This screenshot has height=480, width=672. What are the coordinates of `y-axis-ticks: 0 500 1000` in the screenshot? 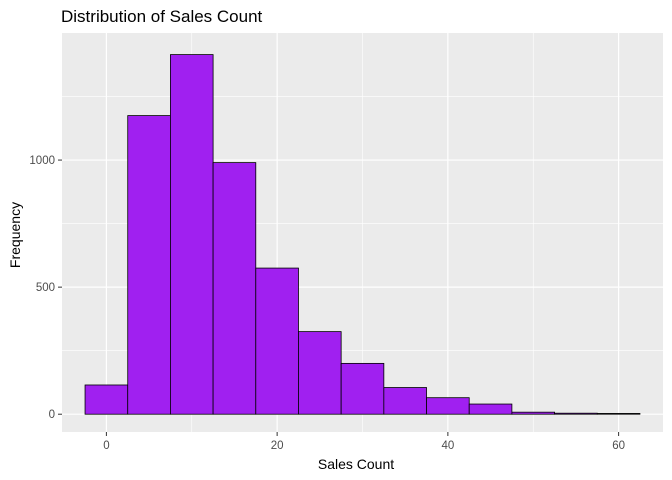 It's located at (45, 288).